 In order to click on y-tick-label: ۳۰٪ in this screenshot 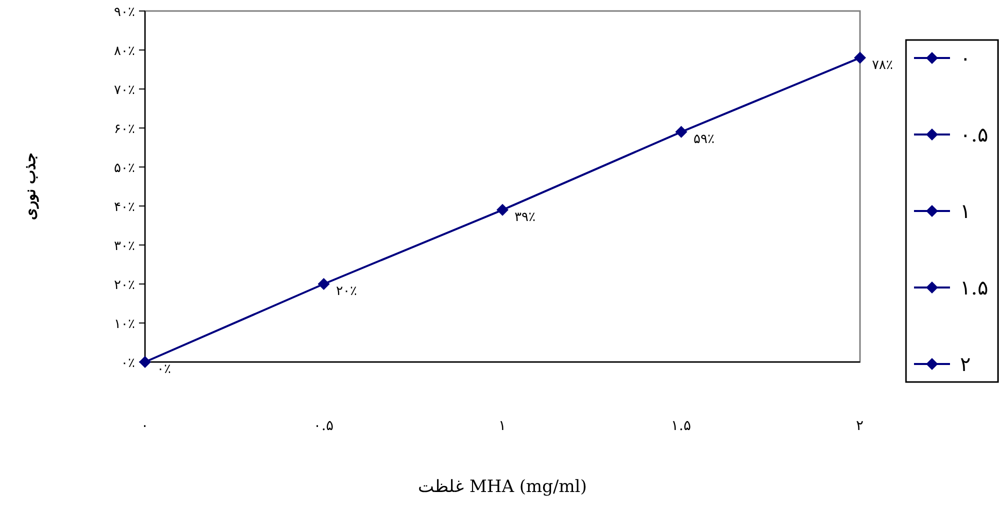, I will do `click(124, 246)`.